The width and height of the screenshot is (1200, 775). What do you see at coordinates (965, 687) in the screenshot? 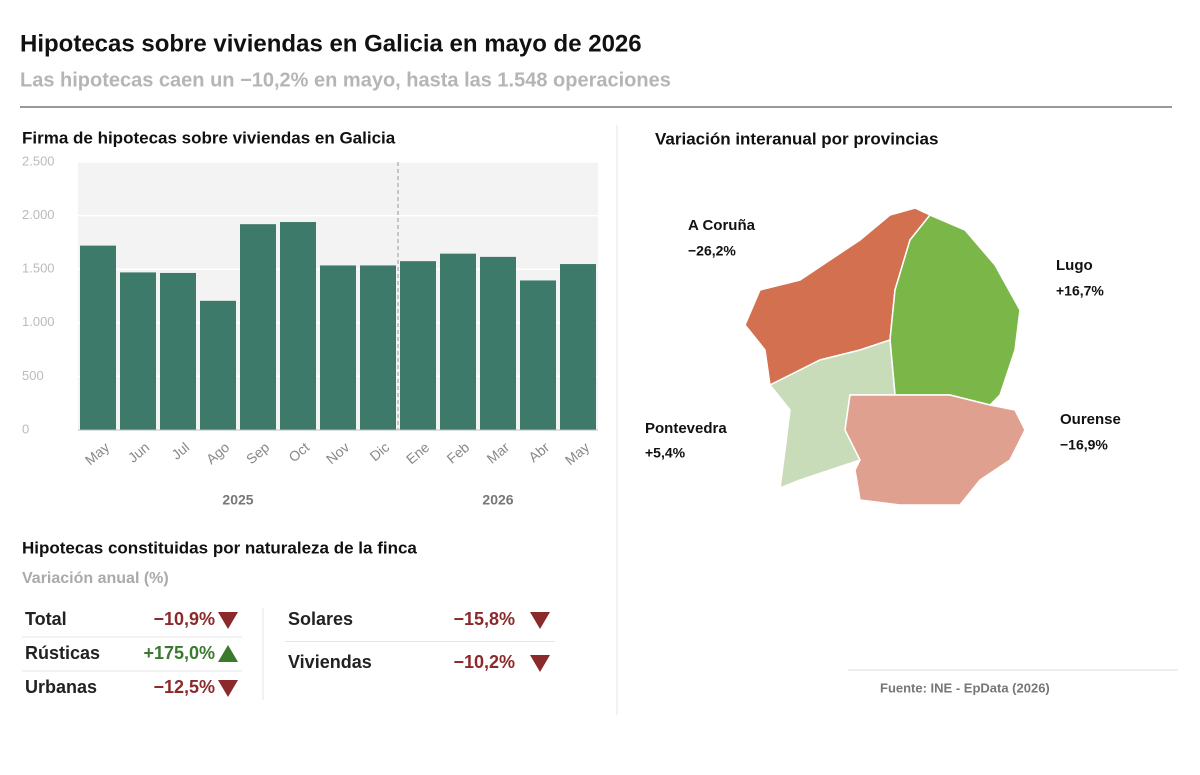
I see `source: Fuente: INE - EpData (2026)` at bounding box center [965, 687].